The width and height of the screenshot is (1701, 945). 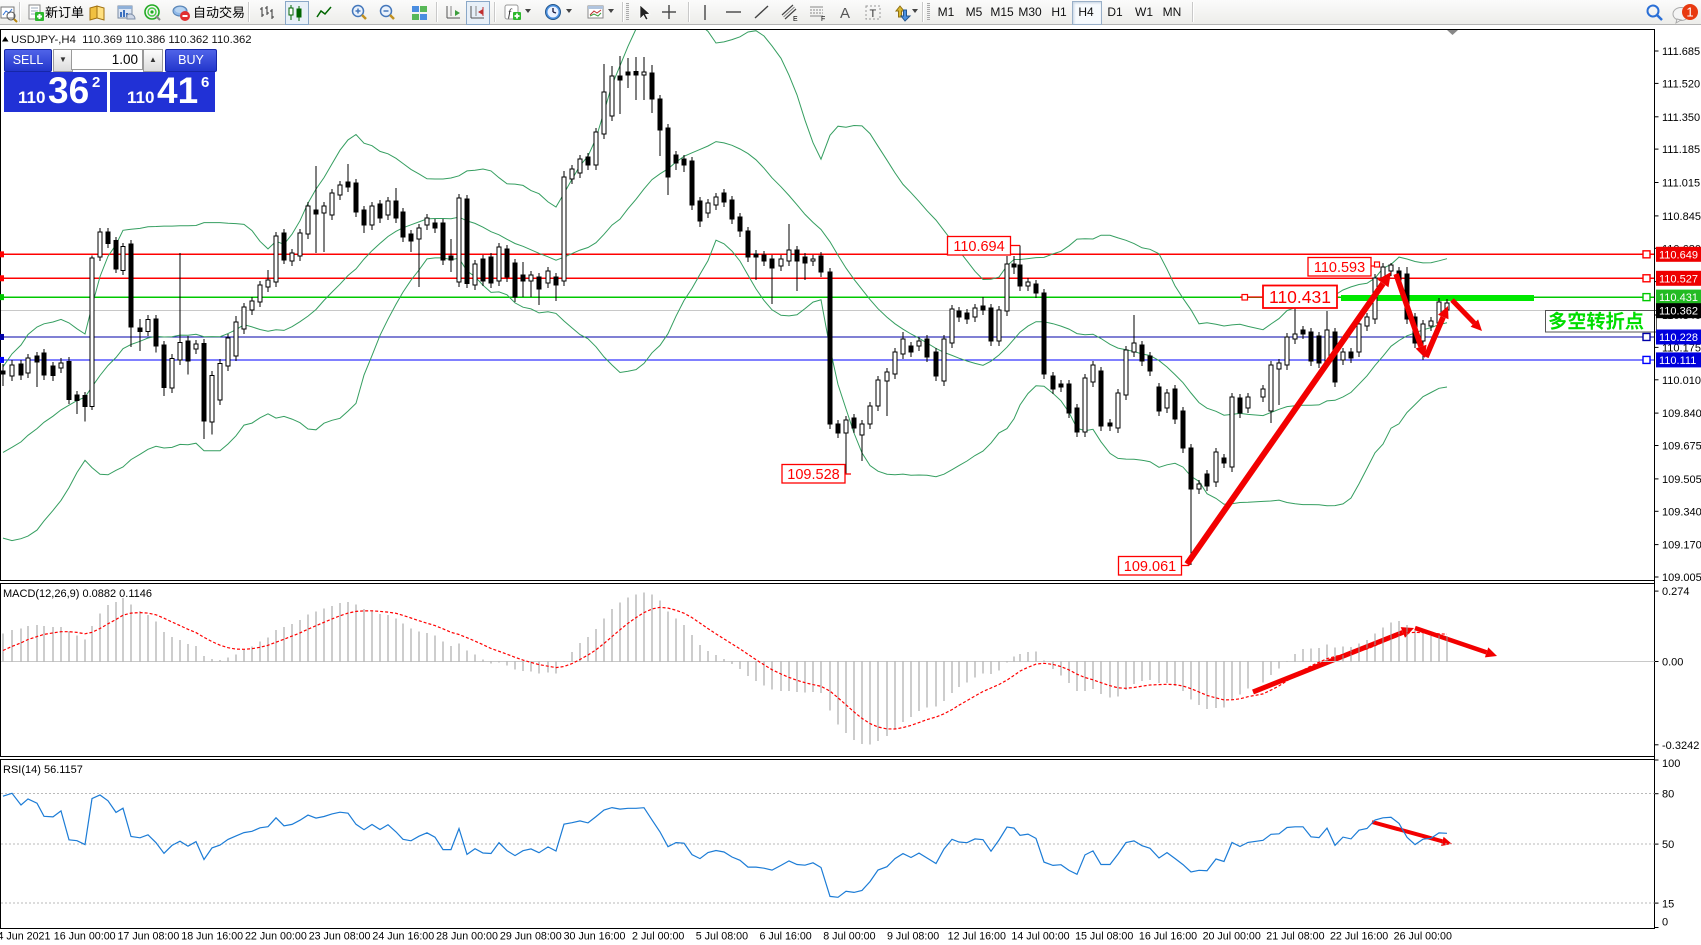 What do you see at coordinates (1104, 937) in the screenshot?
I see `svg-text: 15 Jul 08:00` at bounding box center [1104, 937].